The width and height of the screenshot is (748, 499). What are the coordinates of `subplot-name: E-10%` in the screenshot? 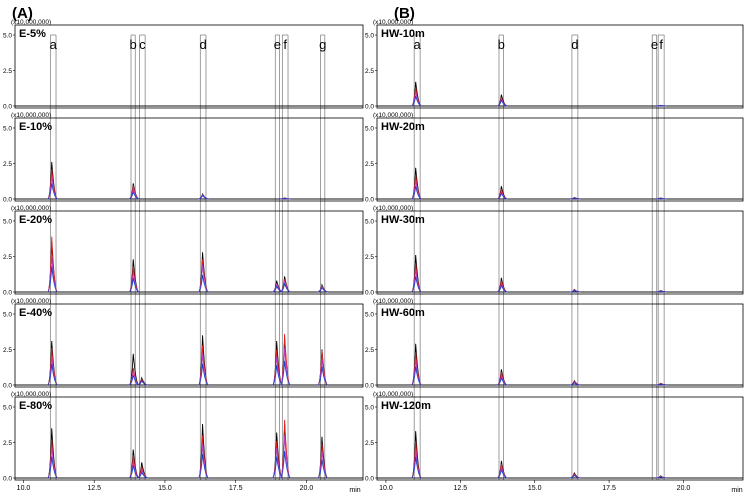 It's located at (35, 127).